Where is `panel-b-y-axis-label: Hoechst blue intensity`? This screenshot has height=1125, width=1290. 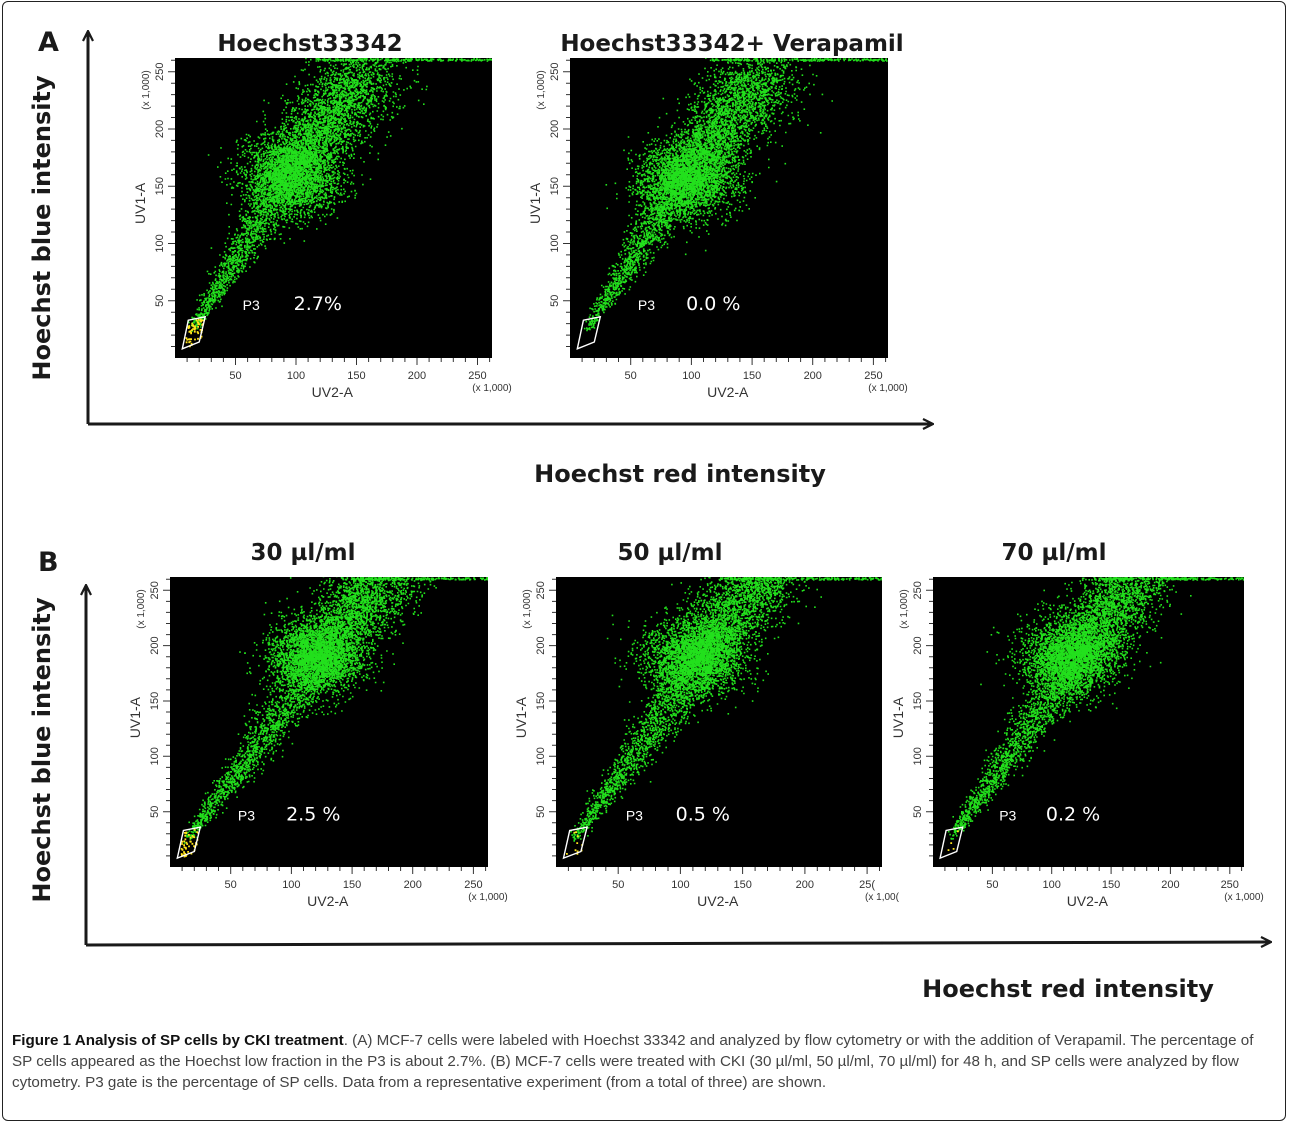 panel-b-y-axis-label: Hoechst blue intensity is located at coordinates (42, 750).